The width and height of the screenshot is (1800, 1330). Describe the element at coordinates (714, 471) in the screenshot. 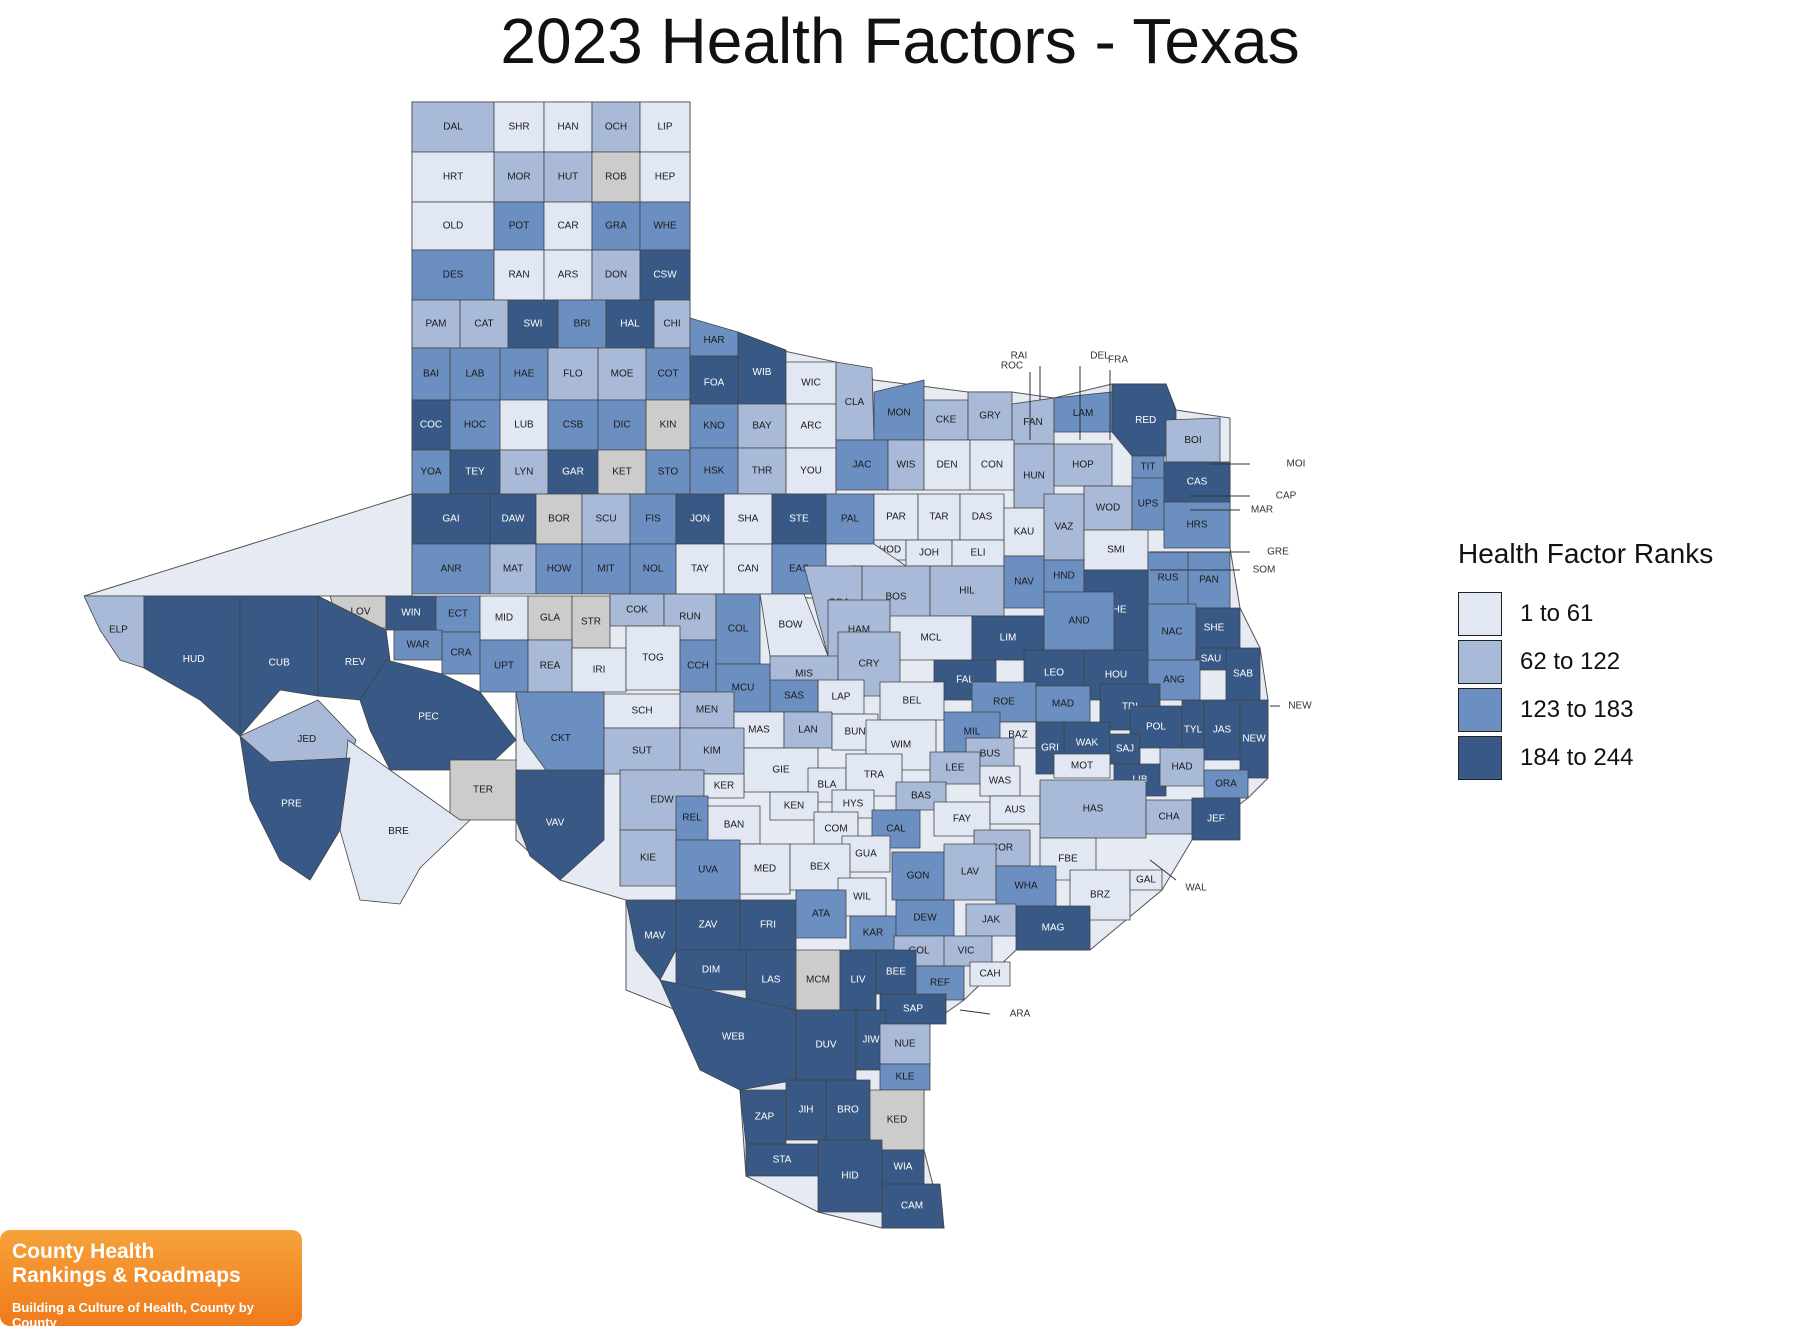

I see `county-hsk: HSK` at that location.